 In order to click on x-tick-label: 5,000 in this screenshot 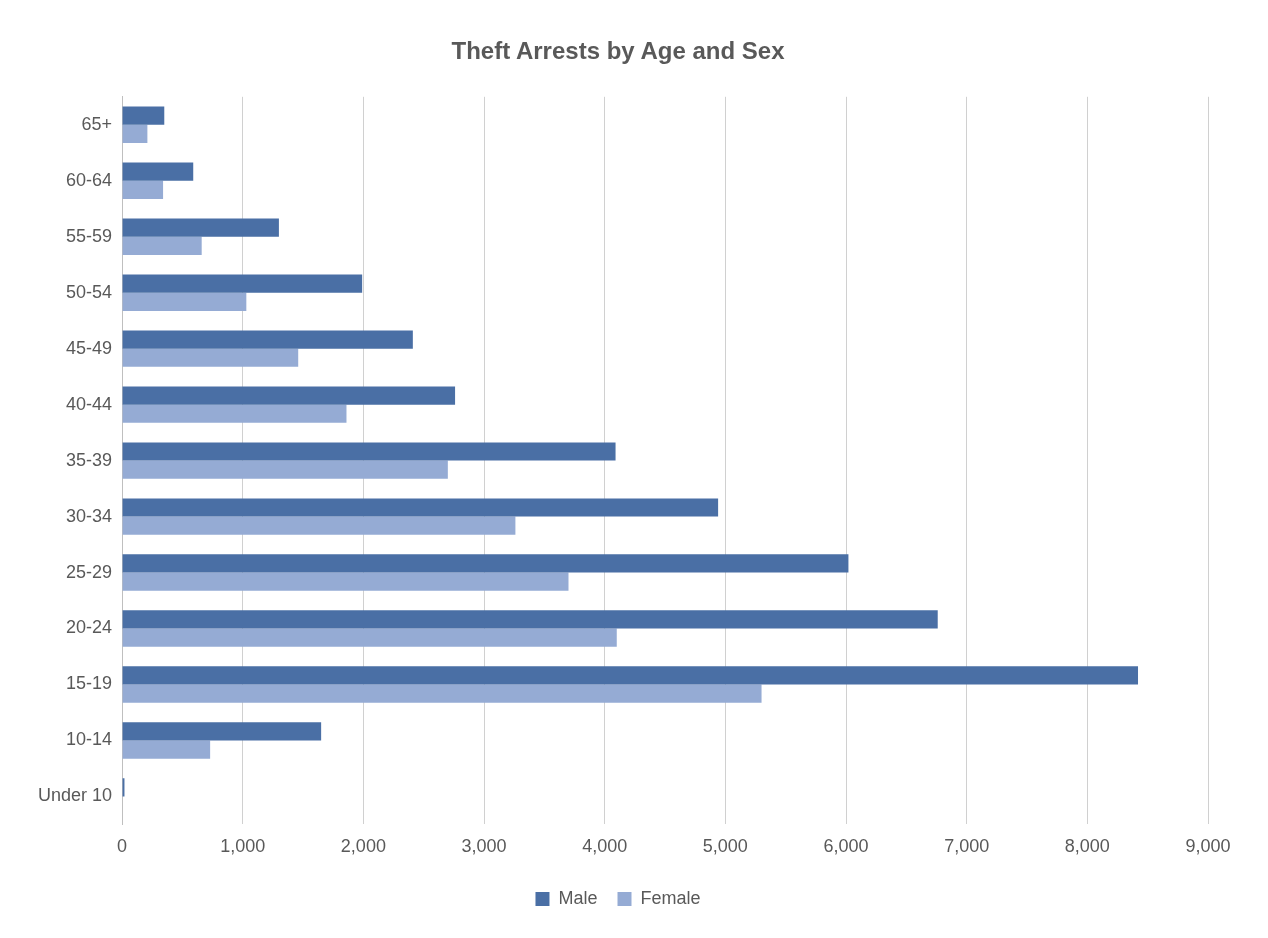, I will do `click(725, 846)`.